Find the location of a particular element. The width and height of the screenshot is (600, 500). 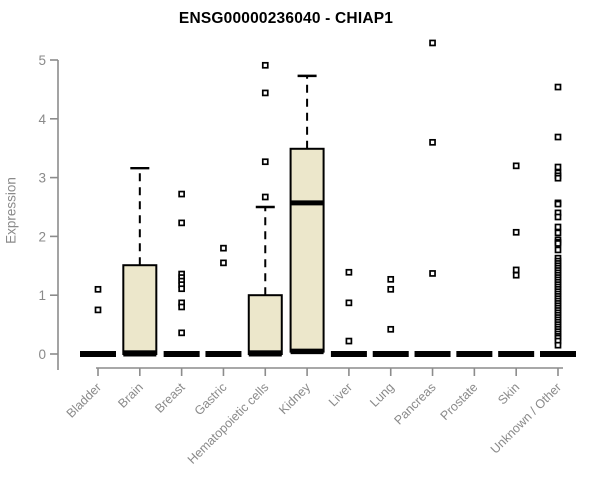

box-group-hematopoietic-cells is located at coordinates (265, 209).